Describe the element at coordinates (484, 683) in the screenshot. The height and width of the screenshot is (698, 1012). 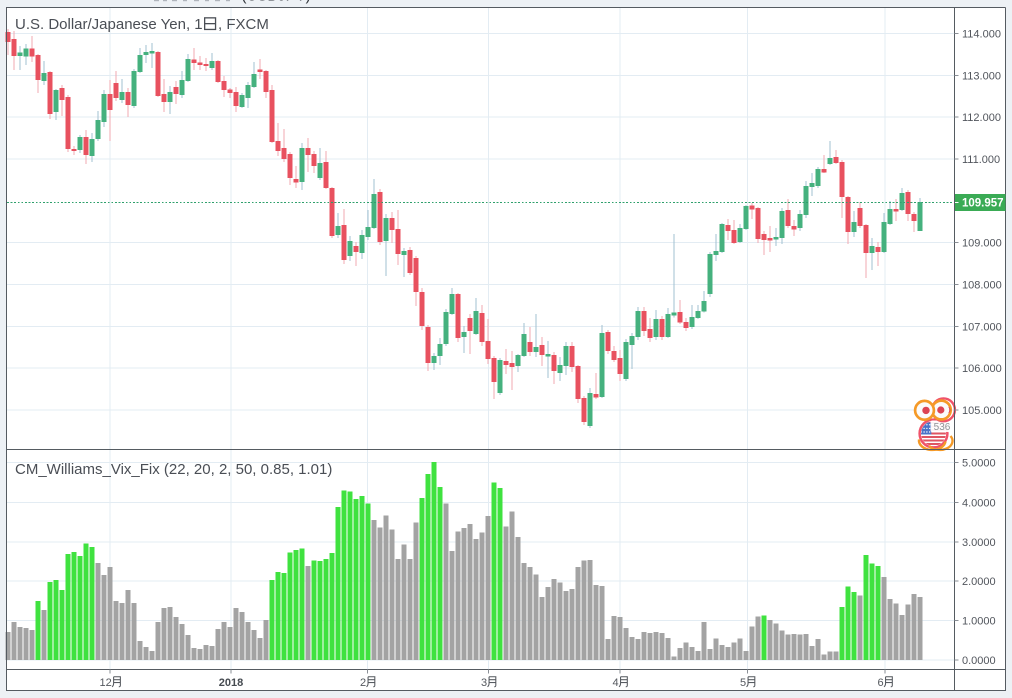
I see `svg-text: 3` at that location.